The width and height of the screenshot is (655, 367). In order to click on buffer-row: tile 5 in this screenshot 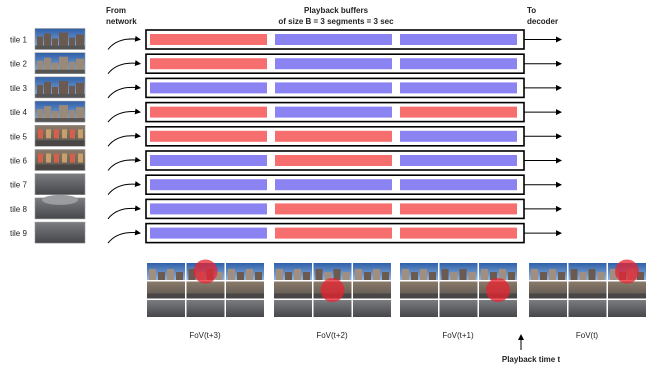, I will do `click(286, 136)`.